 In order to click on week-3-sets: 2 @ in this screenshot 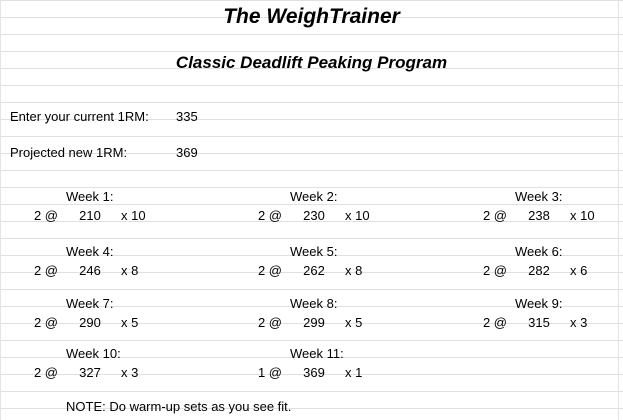, I will do `click(494, 215)`.